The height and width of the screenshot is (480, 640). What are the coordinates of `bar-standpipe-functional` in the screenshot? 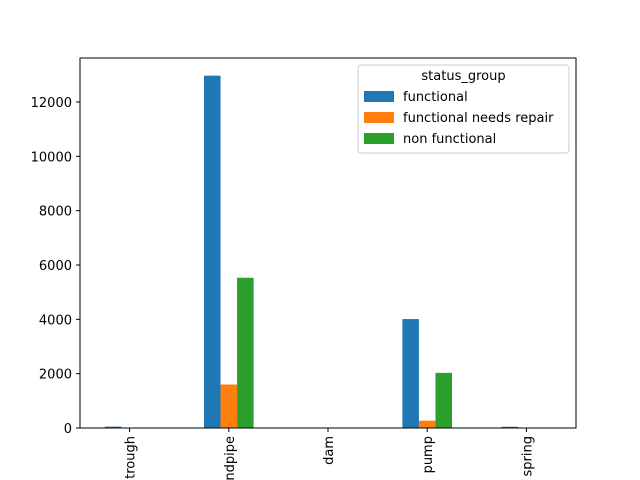 It's located at (212, 251).